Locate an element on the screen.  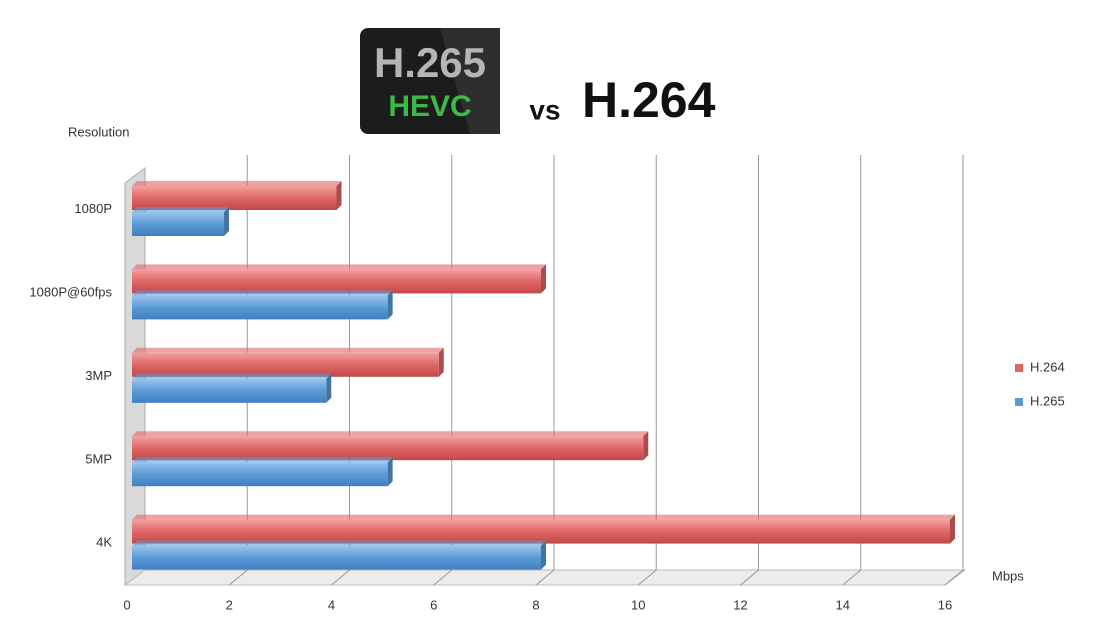
x-tick-label: 8 is located at coordinates (535, 604).